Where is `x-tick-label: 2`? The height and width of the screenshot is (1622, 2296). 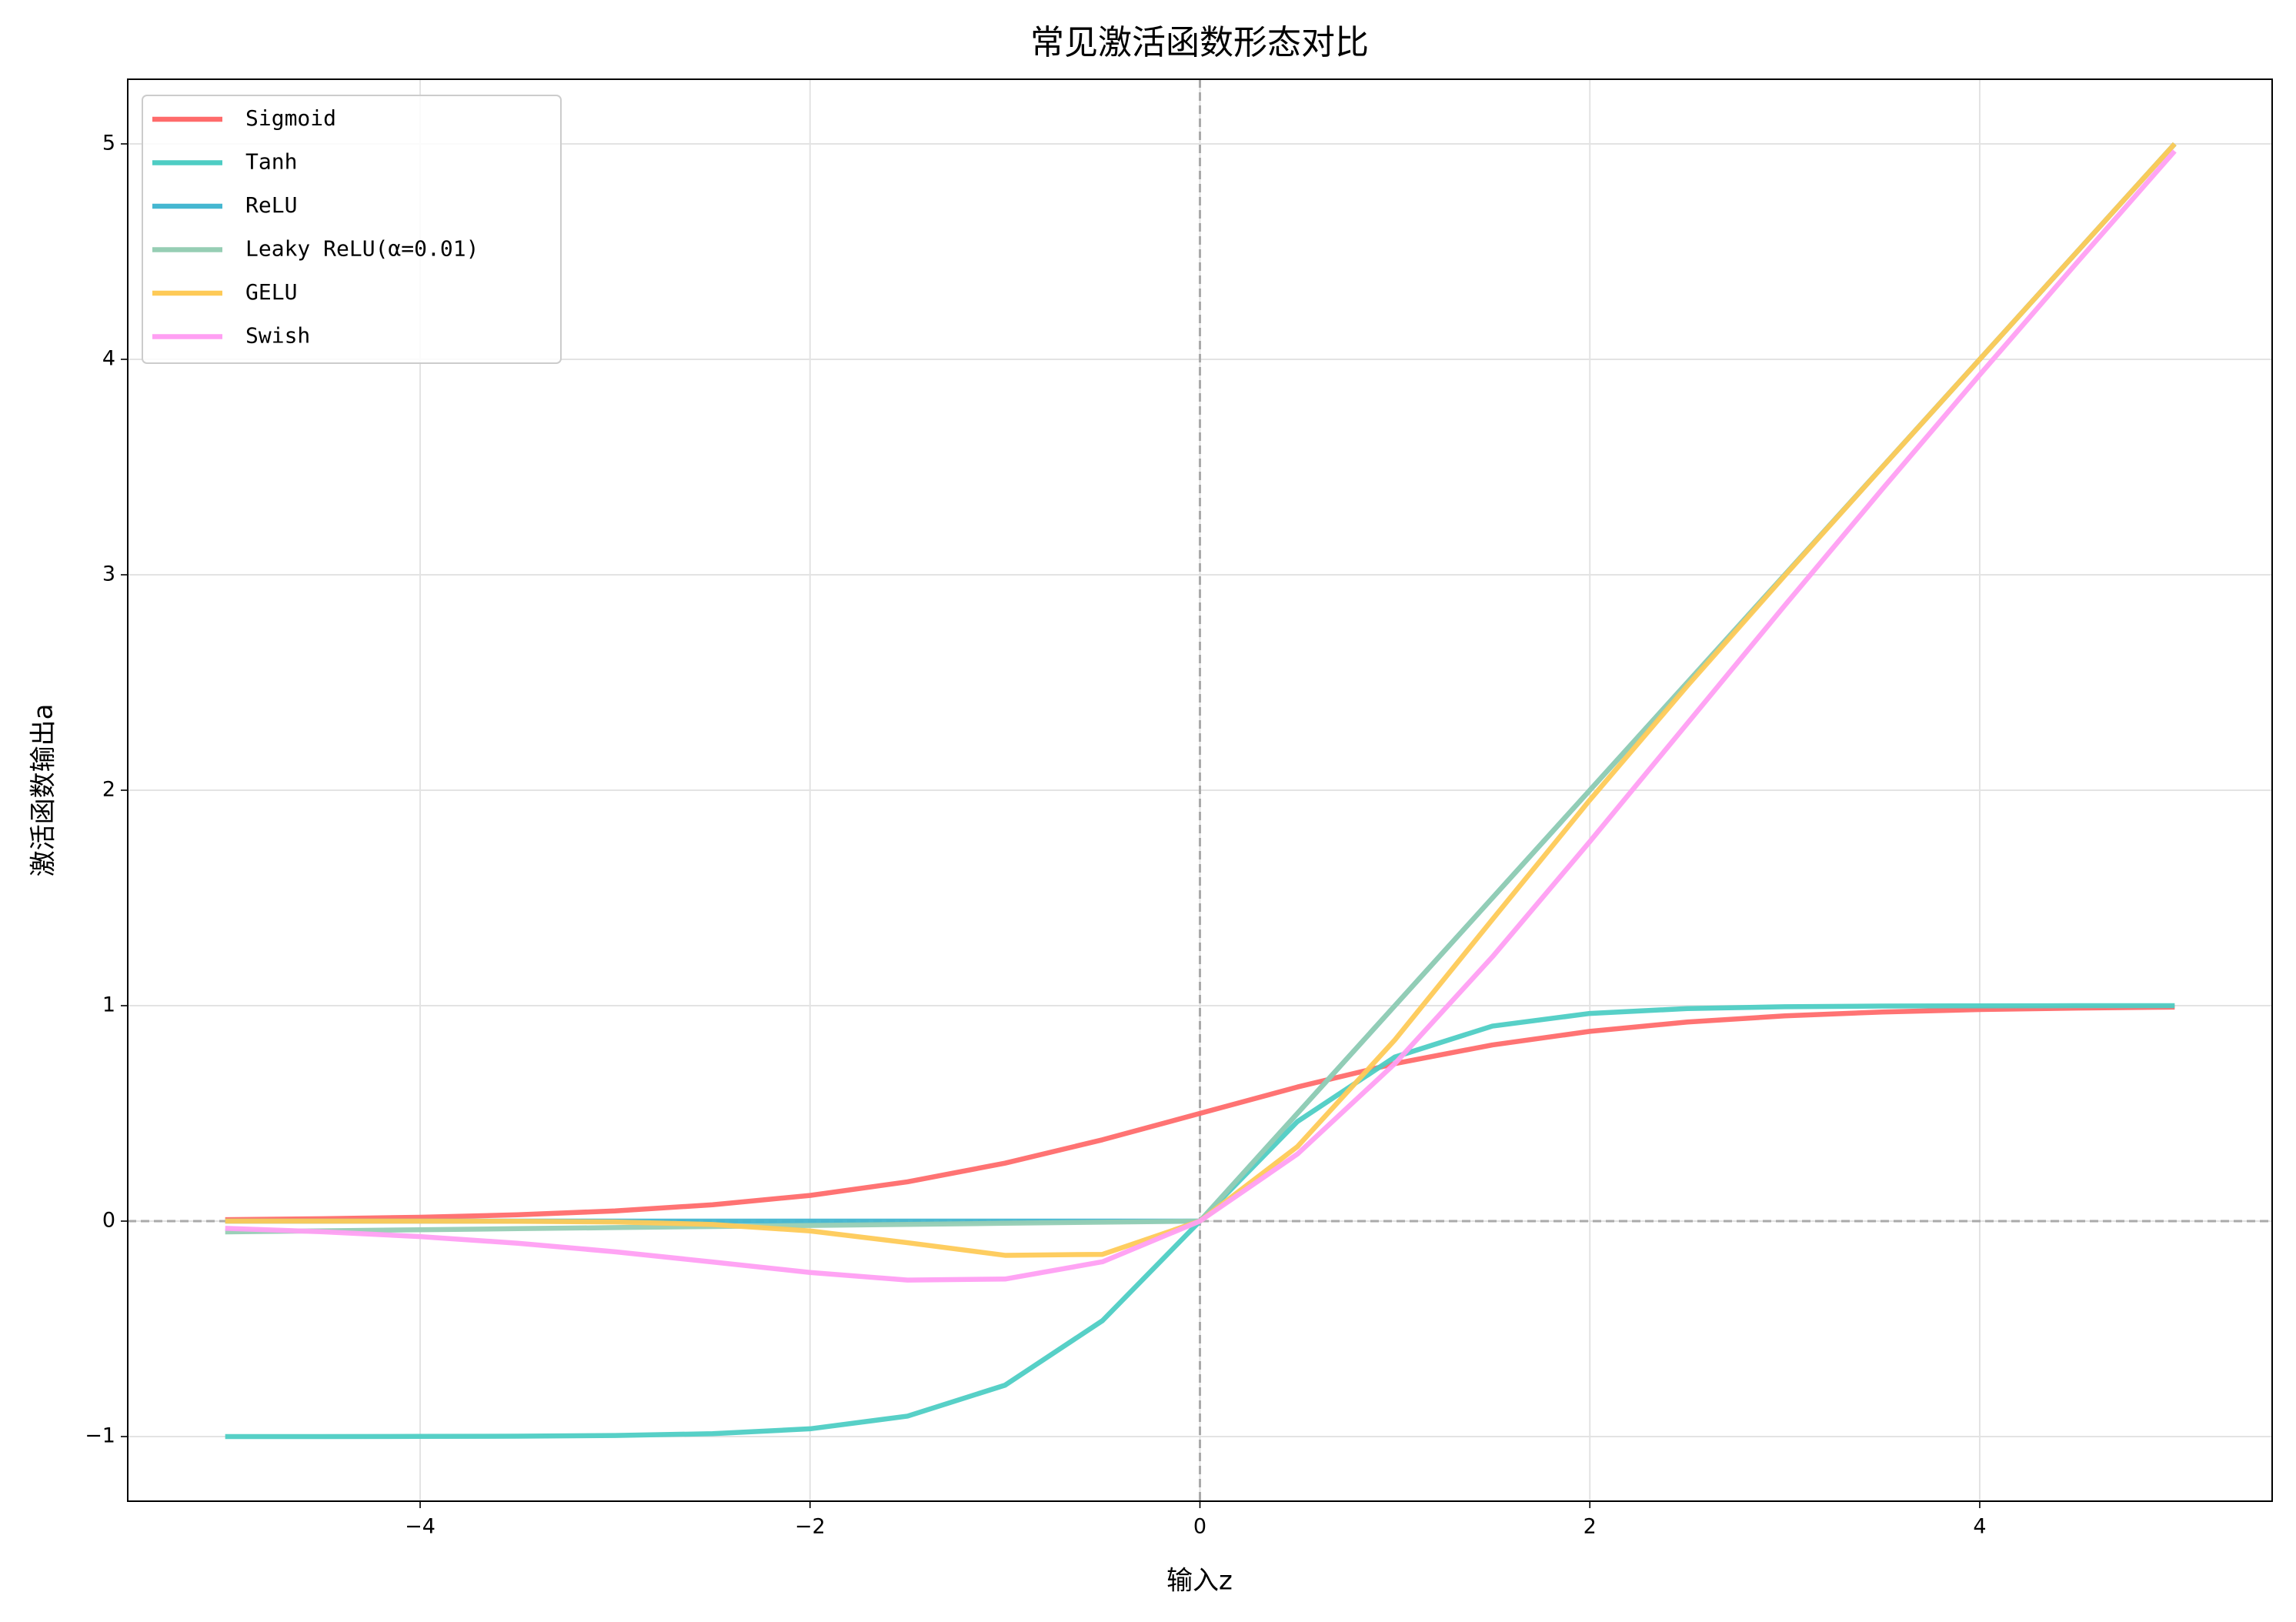 x-tick-label: 2 is located at coordinates (1590, 1527).